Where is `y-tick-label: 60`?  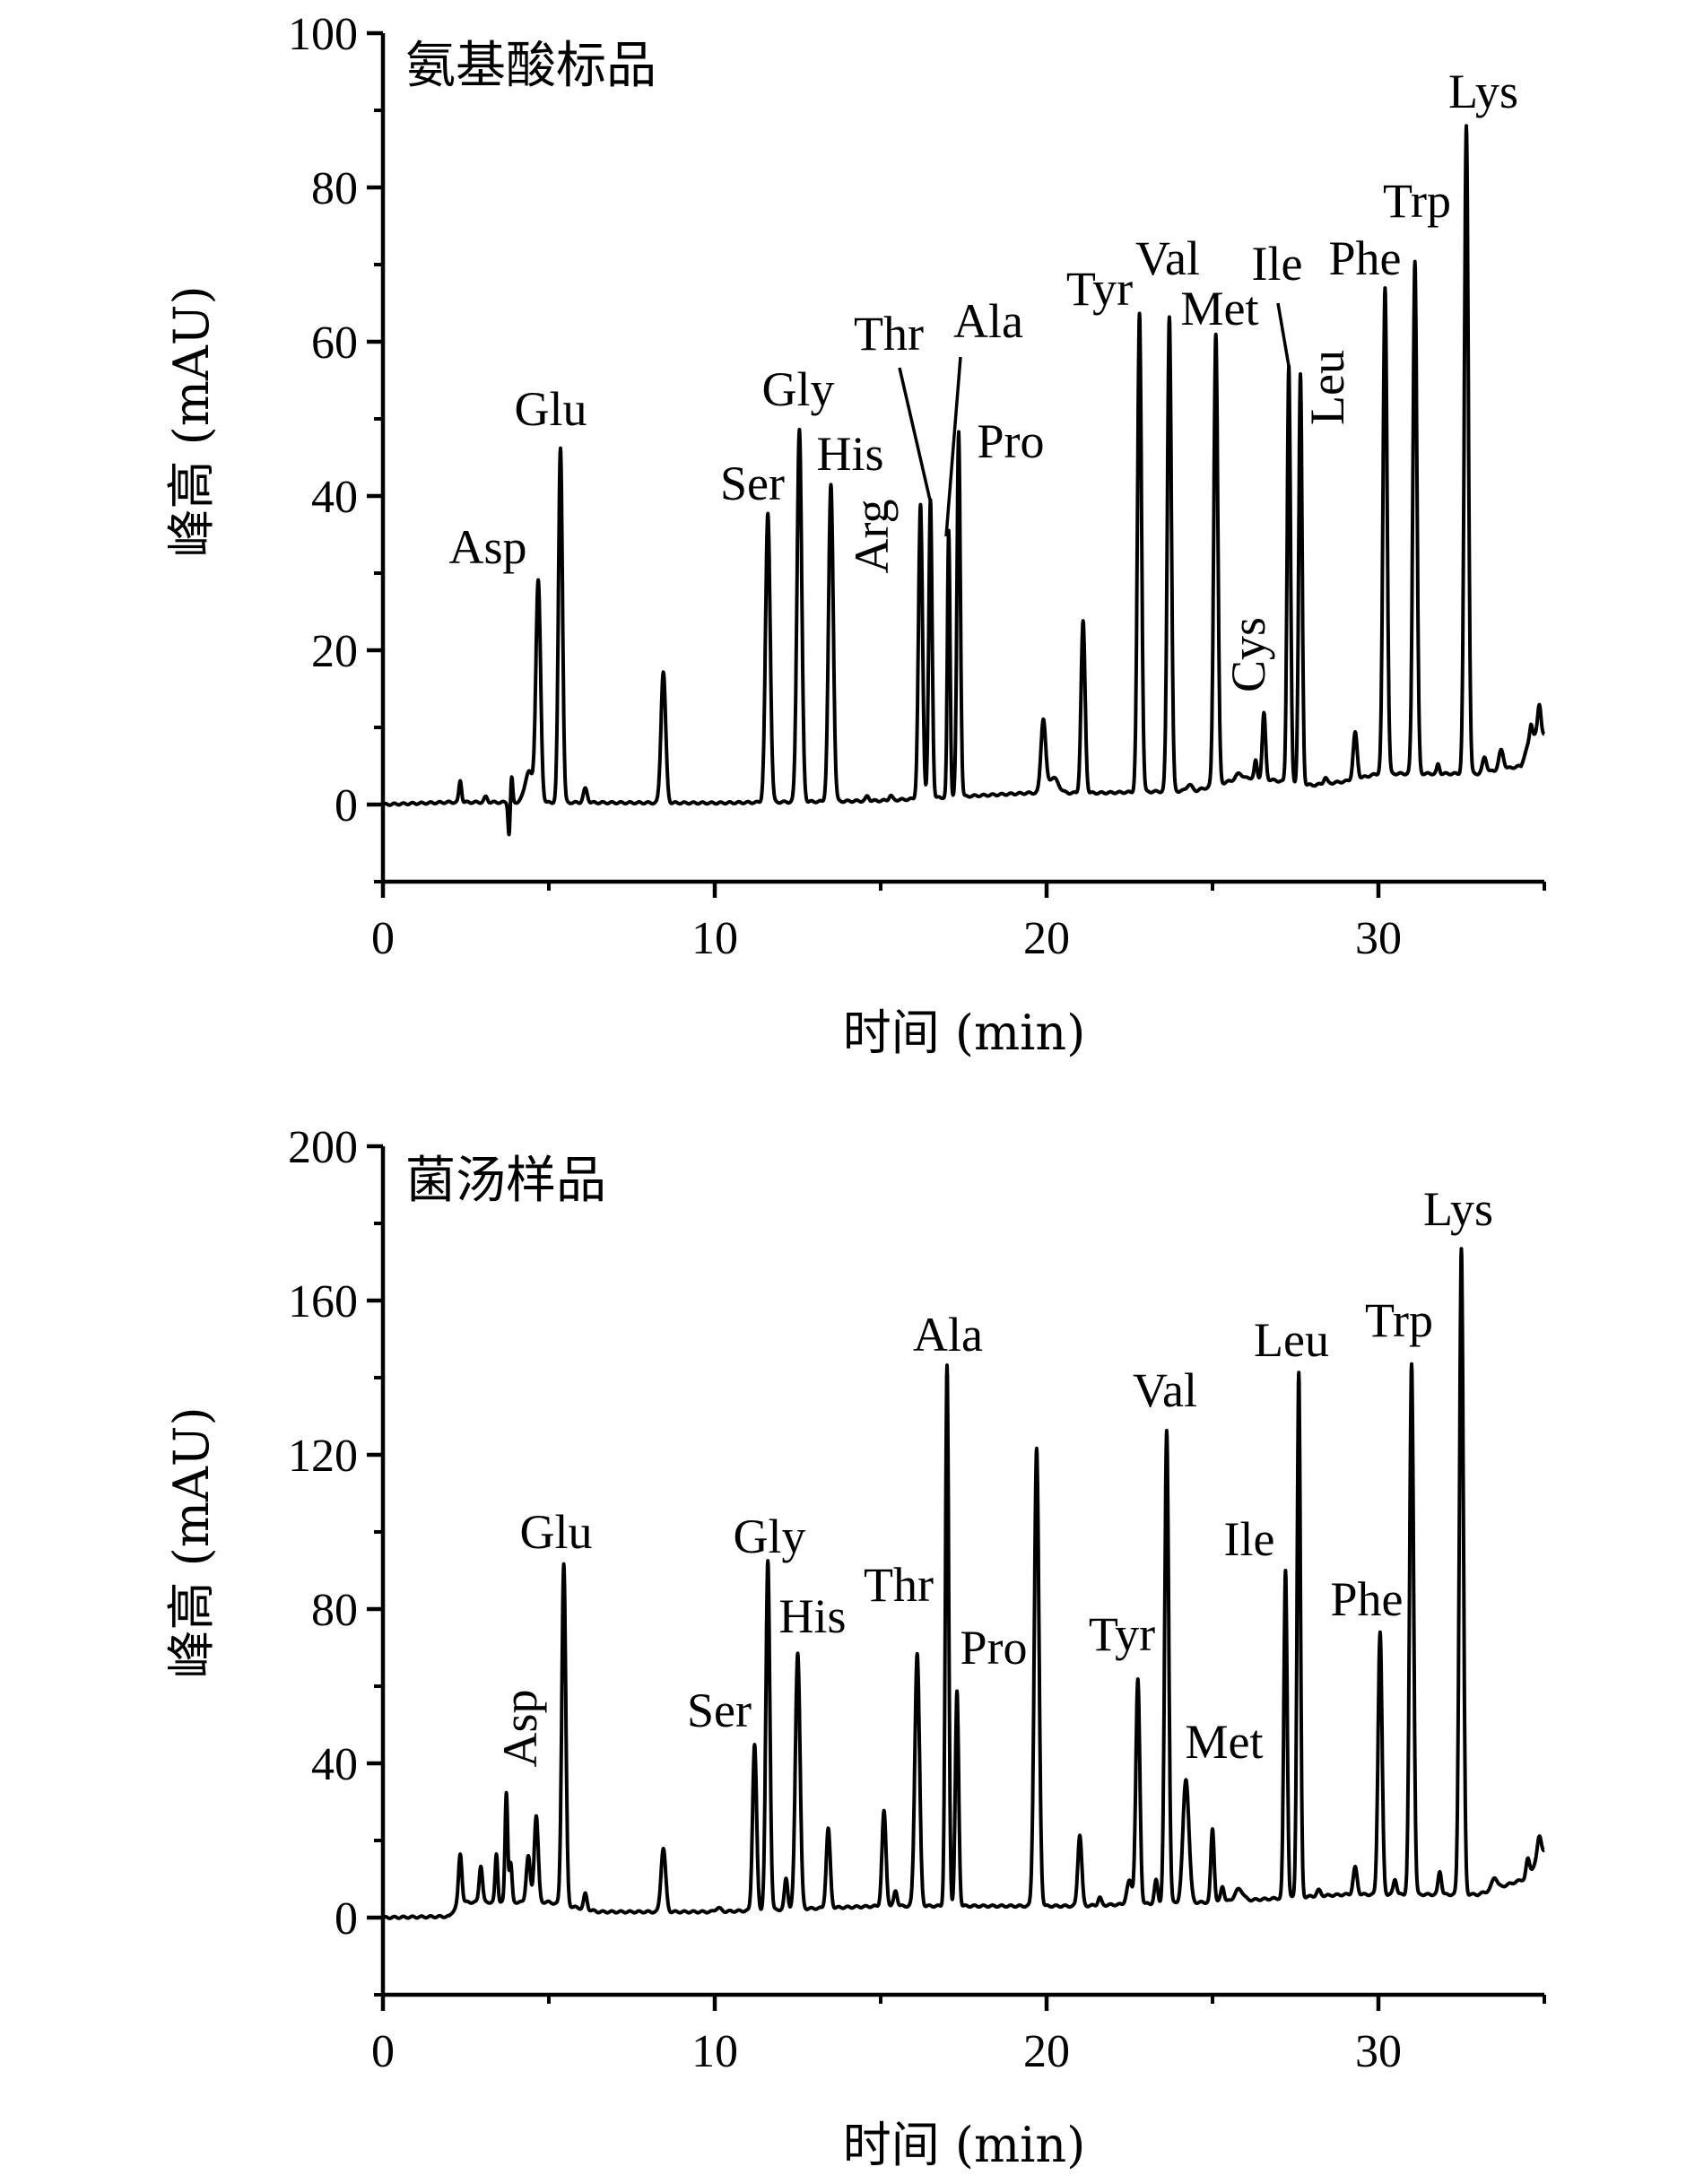
y-tick-label: 60 is located at coordinates (334, 343).